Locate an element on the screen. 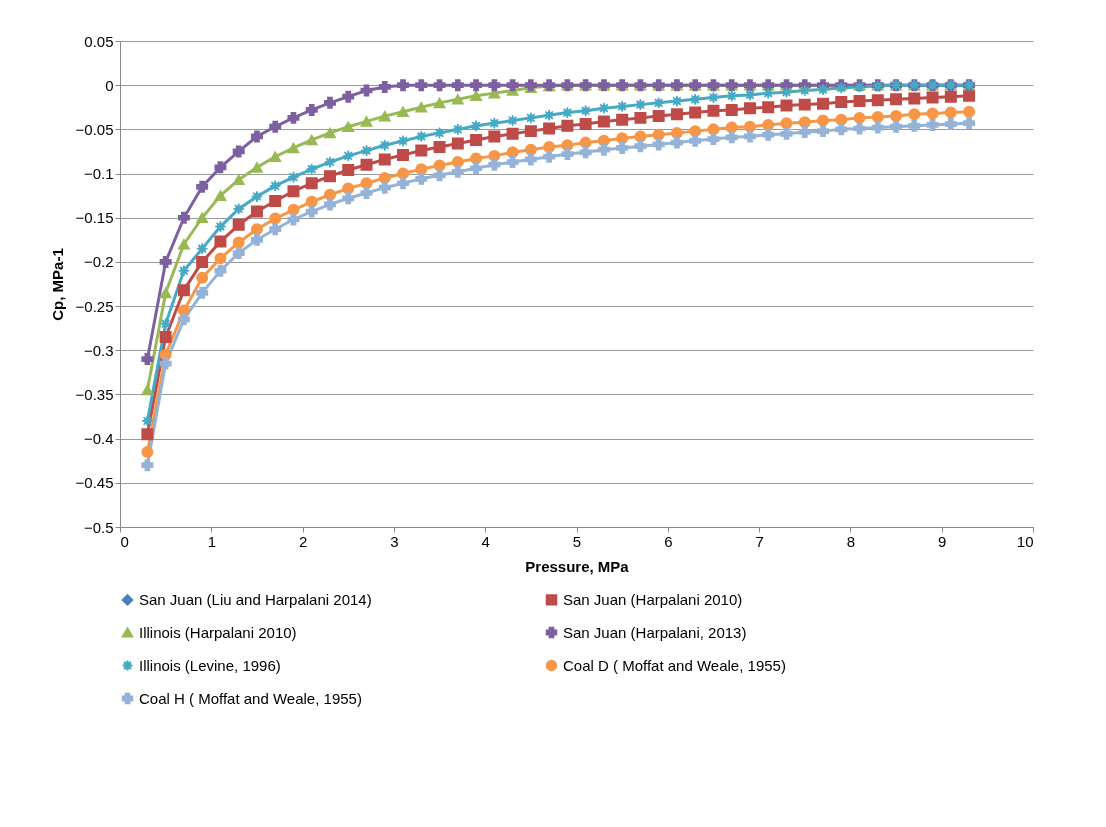 The height and width of the screenshot is (827, 1106). y-tick-label: −0.3 is located at coordinates (98, 350).